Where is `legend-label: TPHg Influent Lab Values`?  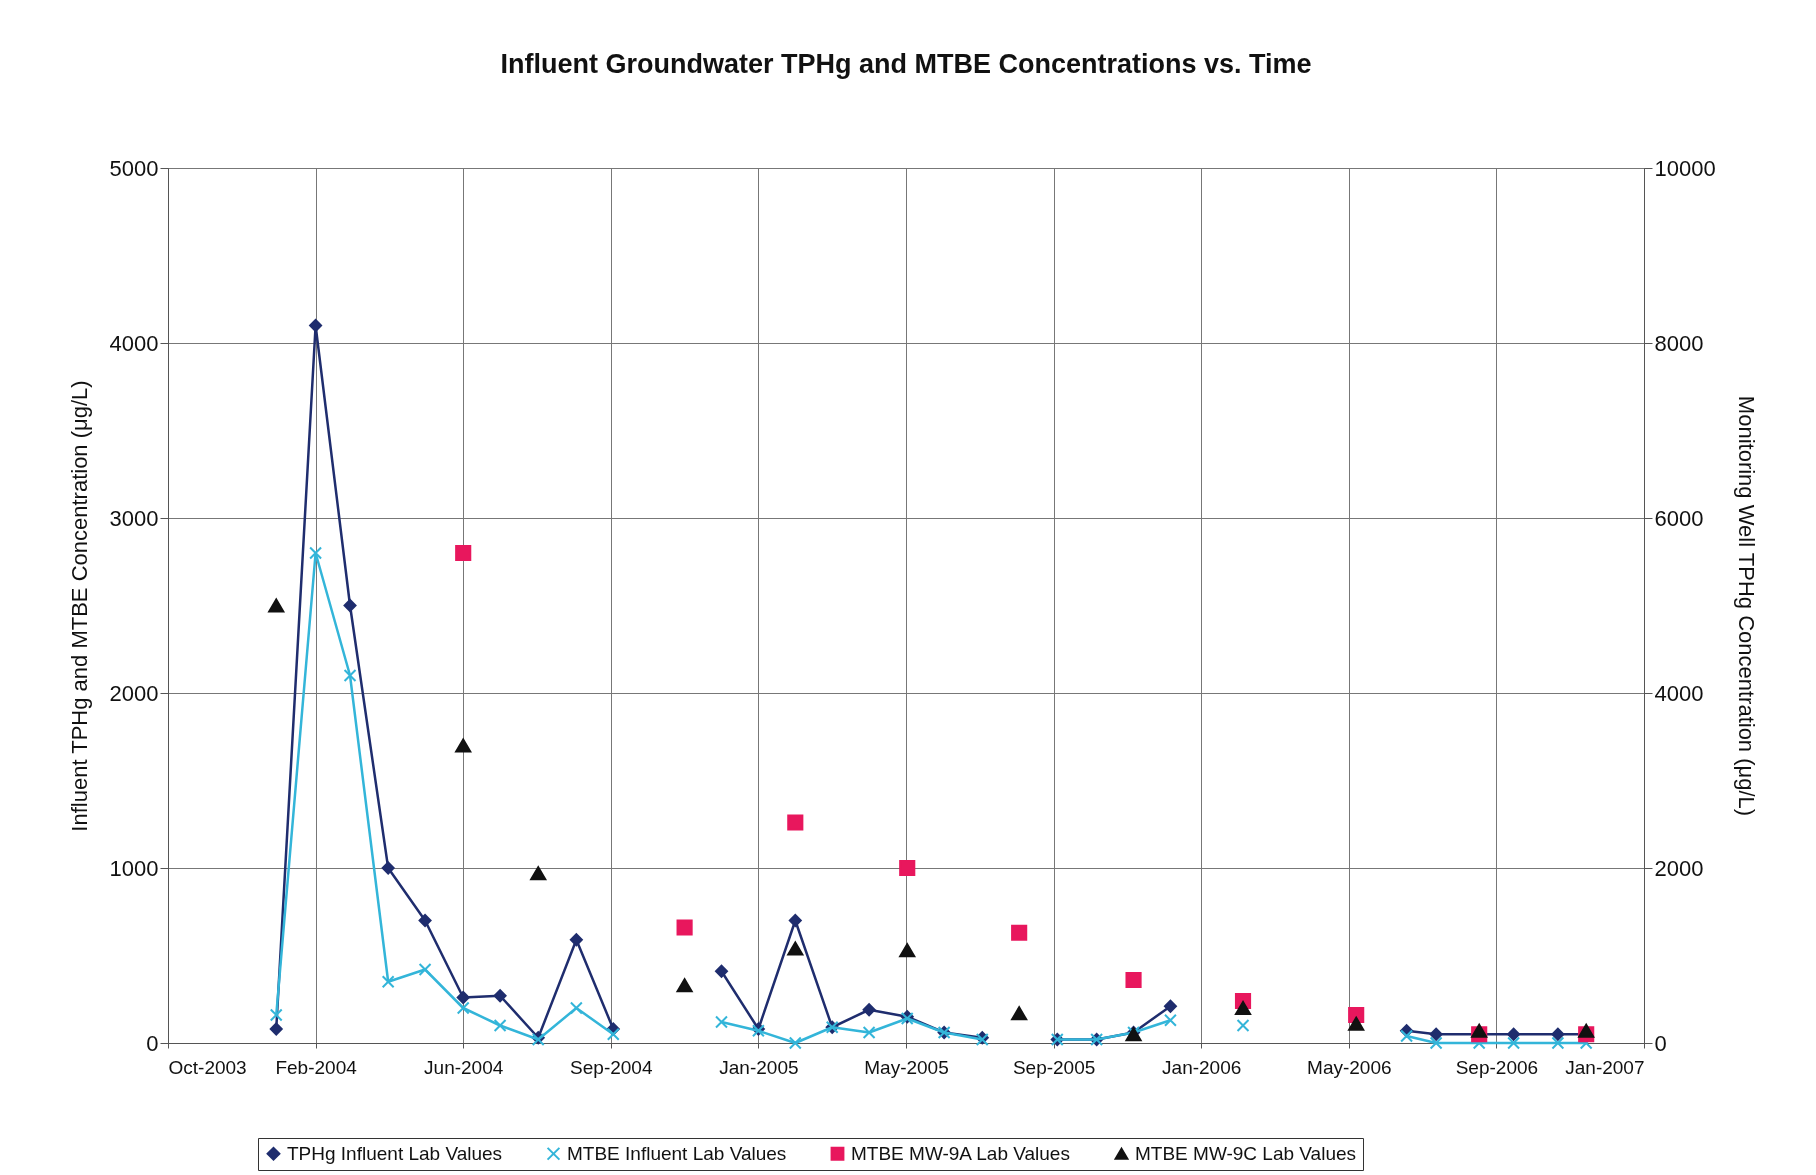
legend-label: TPHg Influent Lab Values is located at coordinates (395, 1153).